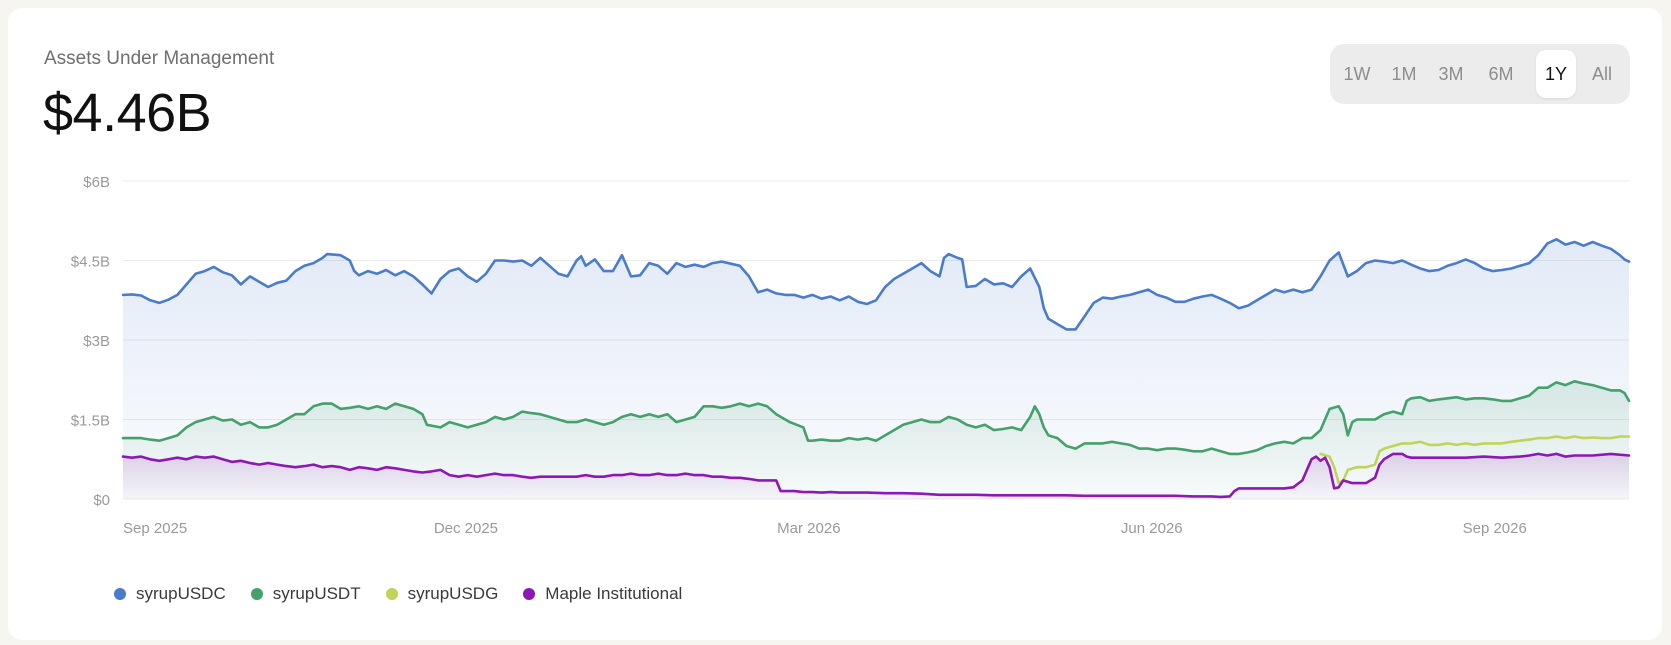 This screenshot has width=1671, height=645. Describe the element at coordinates (1501, 74) in the screenshot. I see `range-6m-button: 6M` at that location.